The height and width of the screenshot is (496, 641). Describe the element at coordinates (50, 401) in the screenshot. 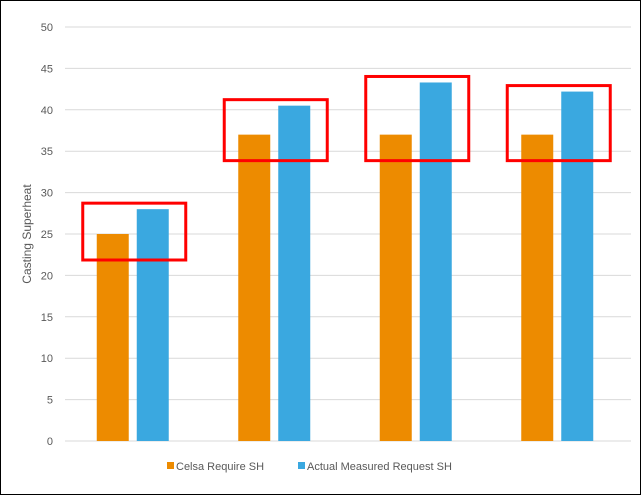

I see `y-tick-label: 5` at that location.